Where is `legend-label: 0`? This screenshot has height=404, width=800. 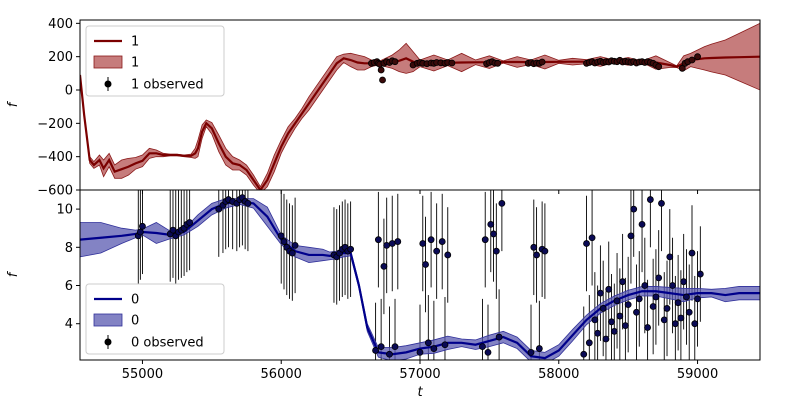
legend-label: 0 is located at coordinates (135, 300).